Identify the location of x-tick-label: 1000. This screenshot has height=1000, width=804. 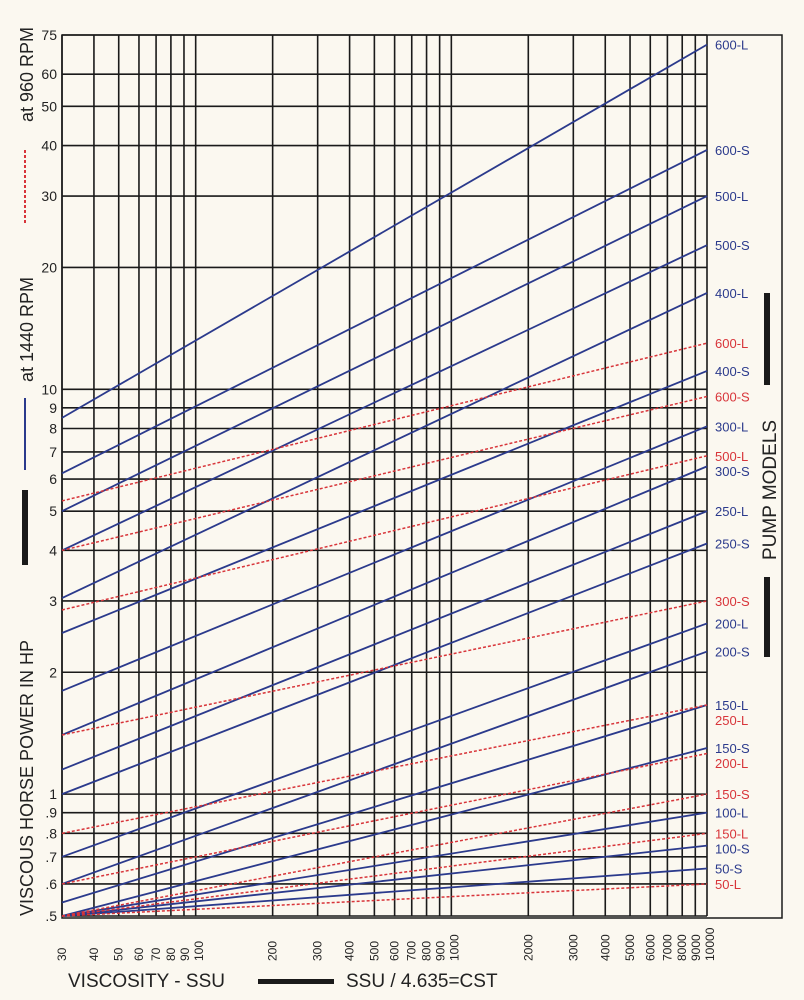
(455, 947).